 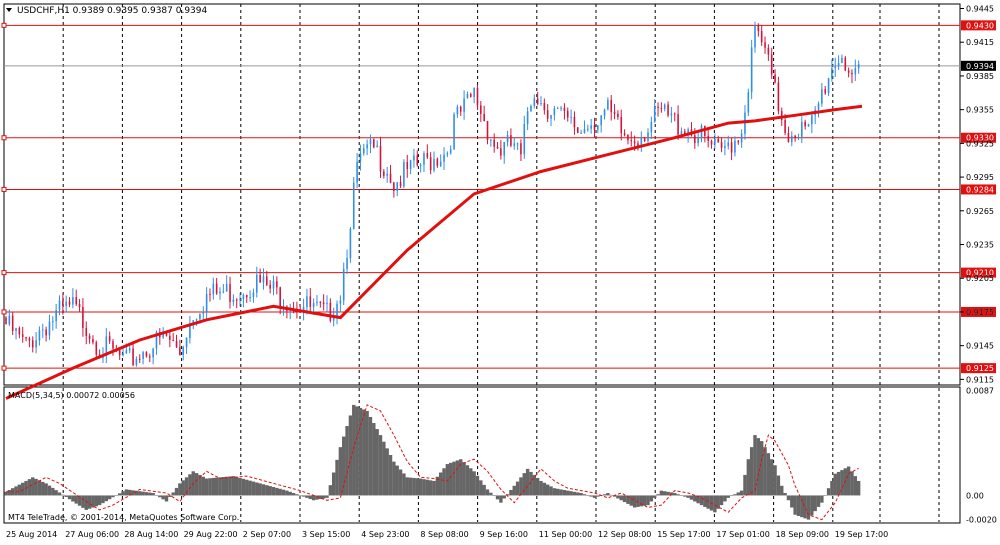 I want to click on menu-triangle-icon, so click(x=9, y=10).